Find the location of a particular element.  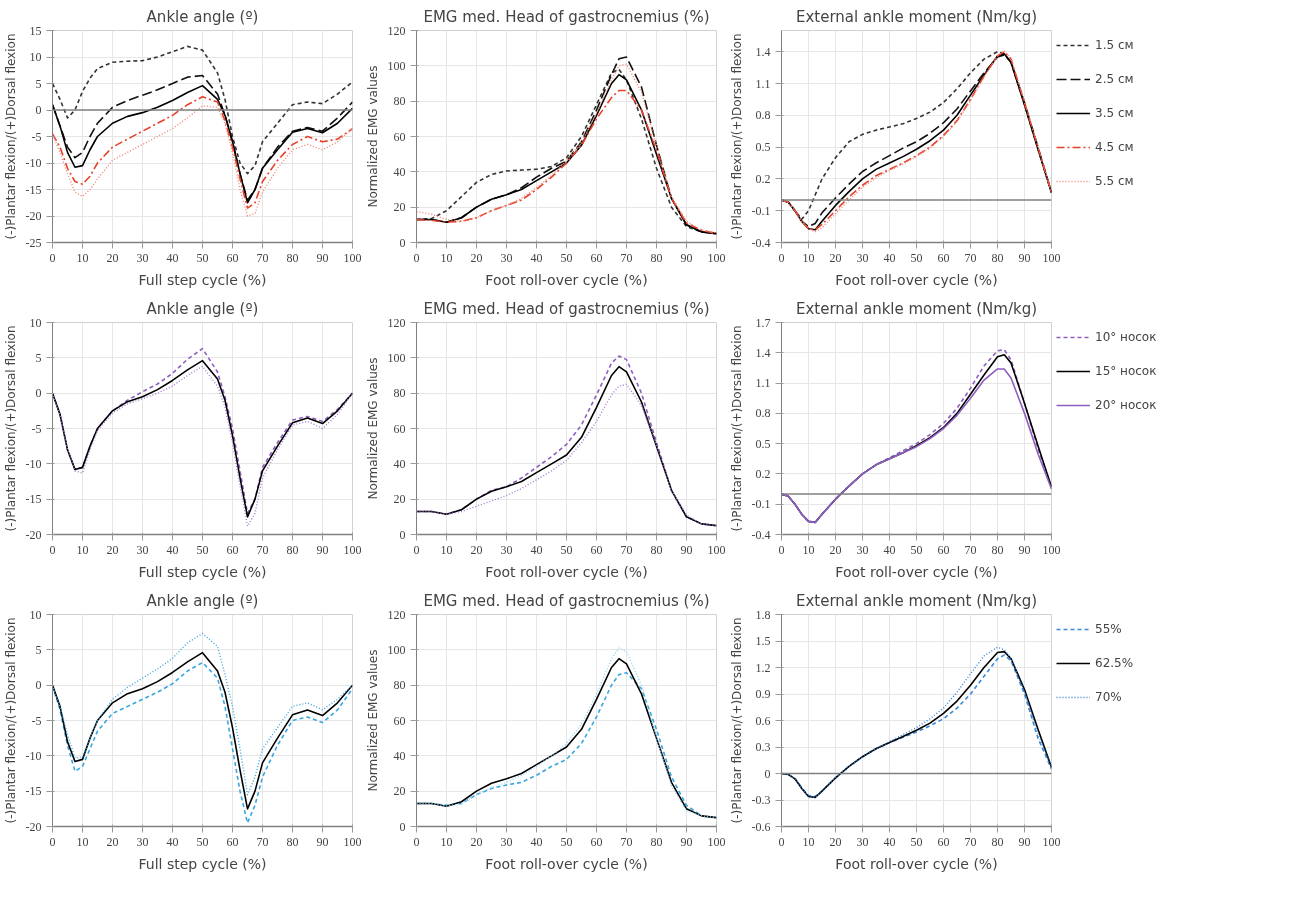

chart-title: External ankle moment (Nm/kg) is located at coordinates (916, 308).